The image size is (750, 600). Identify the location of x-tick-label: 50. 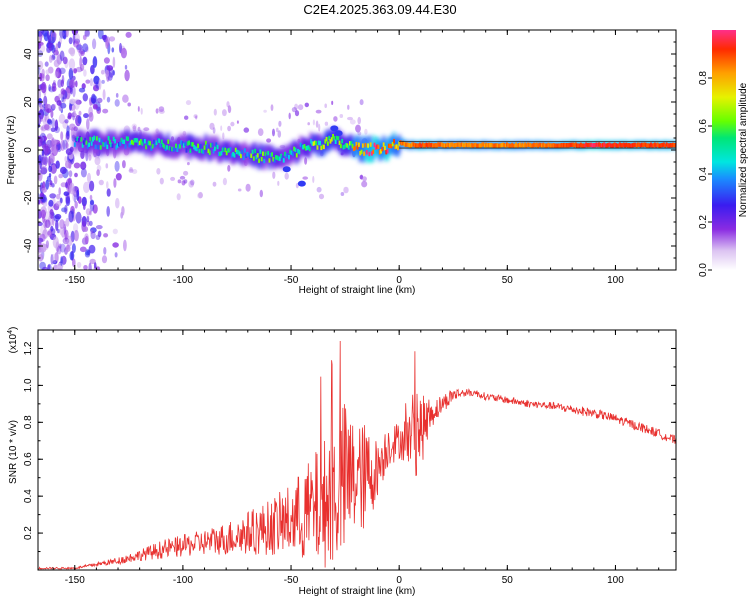
(508, 580).